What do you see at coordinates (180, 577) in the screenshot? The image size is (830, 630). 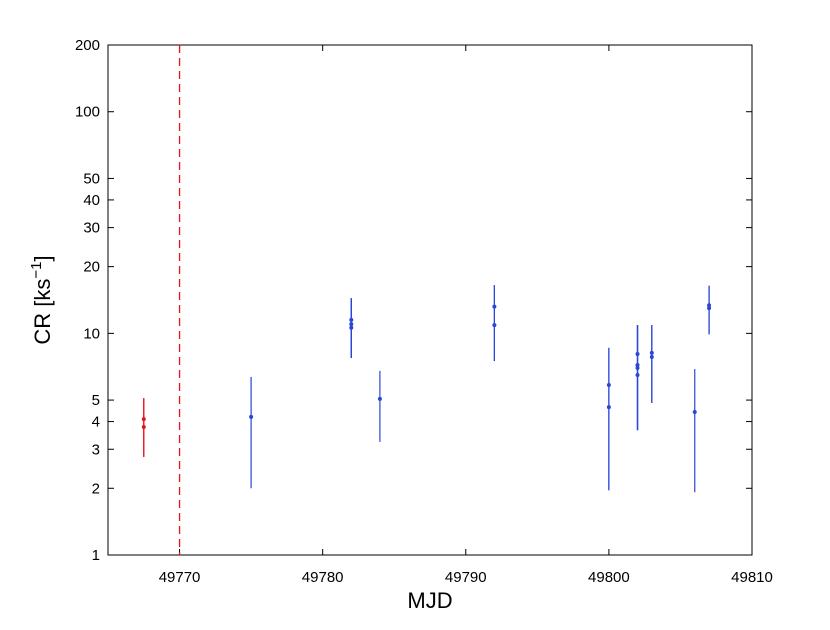 I see `x-tick-label: 49770` at bounding box center [180, 577].